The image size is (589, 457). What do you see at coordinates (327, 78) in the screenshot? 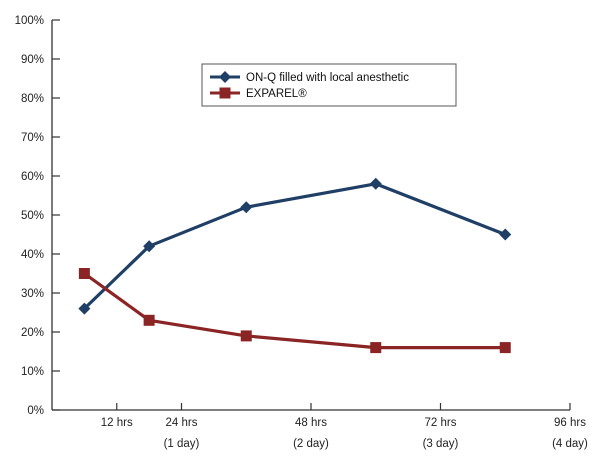
I see `legend-label: ON-Q filled with local anesthetic` at bounding box center [327, 78].